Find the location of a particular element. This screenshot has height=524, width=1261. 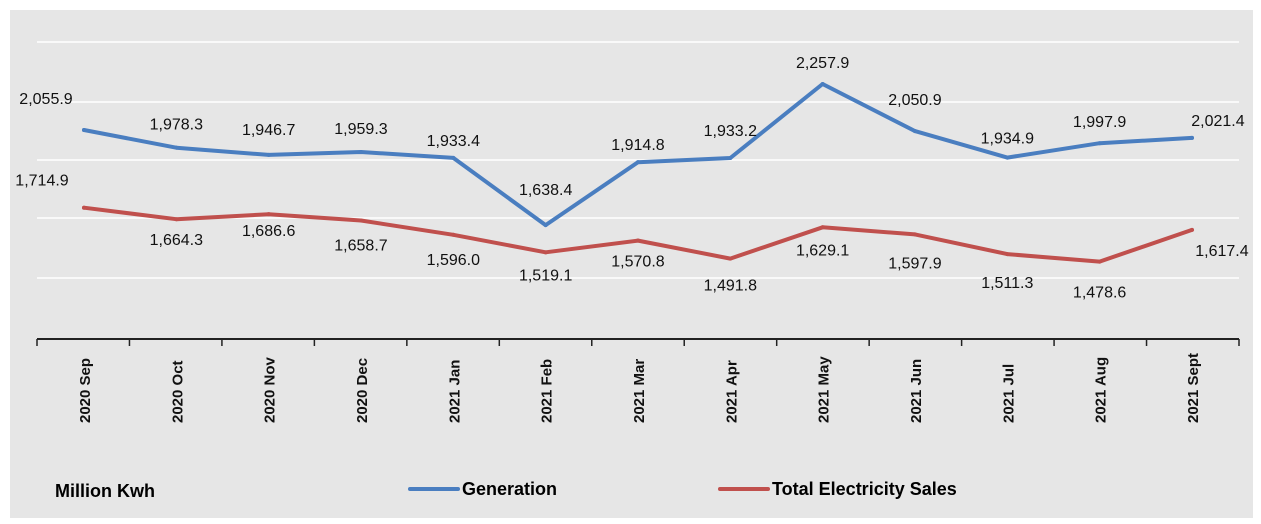

x-tick-label: 2020 Dec is located at coordinates (362, 390).